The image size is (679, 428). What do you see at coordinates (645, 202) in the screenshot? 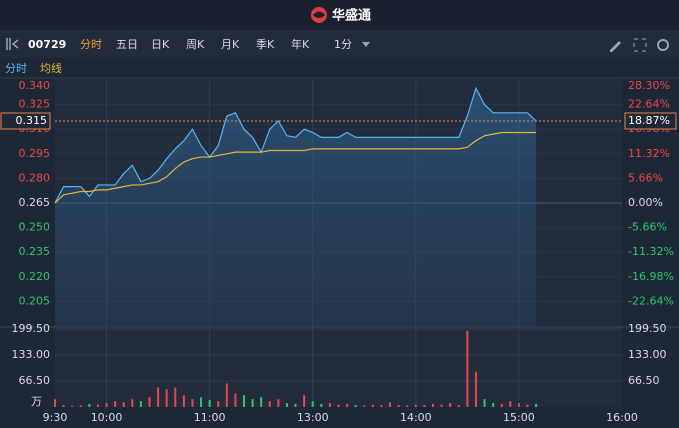
I see `y2-tick-label: 0.00%` at bounding box center [645, 202].